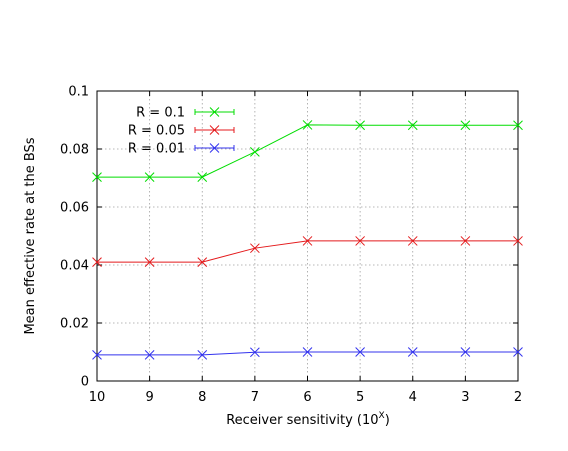  Describe the element at coordinates (74, 150) in the screenshot. I see `y-tick-label: 0.08` at that location.